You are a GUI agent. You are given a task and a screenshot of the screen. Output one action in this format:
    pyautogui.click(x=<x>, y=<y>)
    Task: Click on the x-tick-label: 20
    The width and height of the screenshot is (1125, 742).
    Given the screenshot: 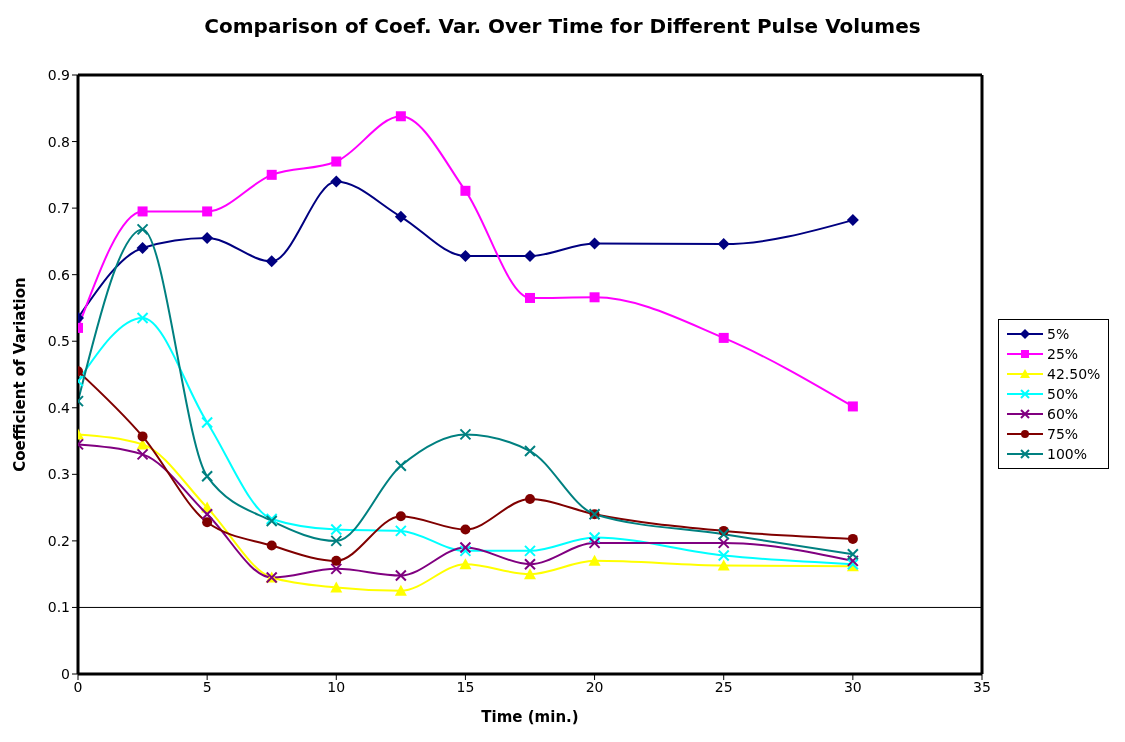 What is the action you would take?
    pyautogui.click(x=594, y=686)
    